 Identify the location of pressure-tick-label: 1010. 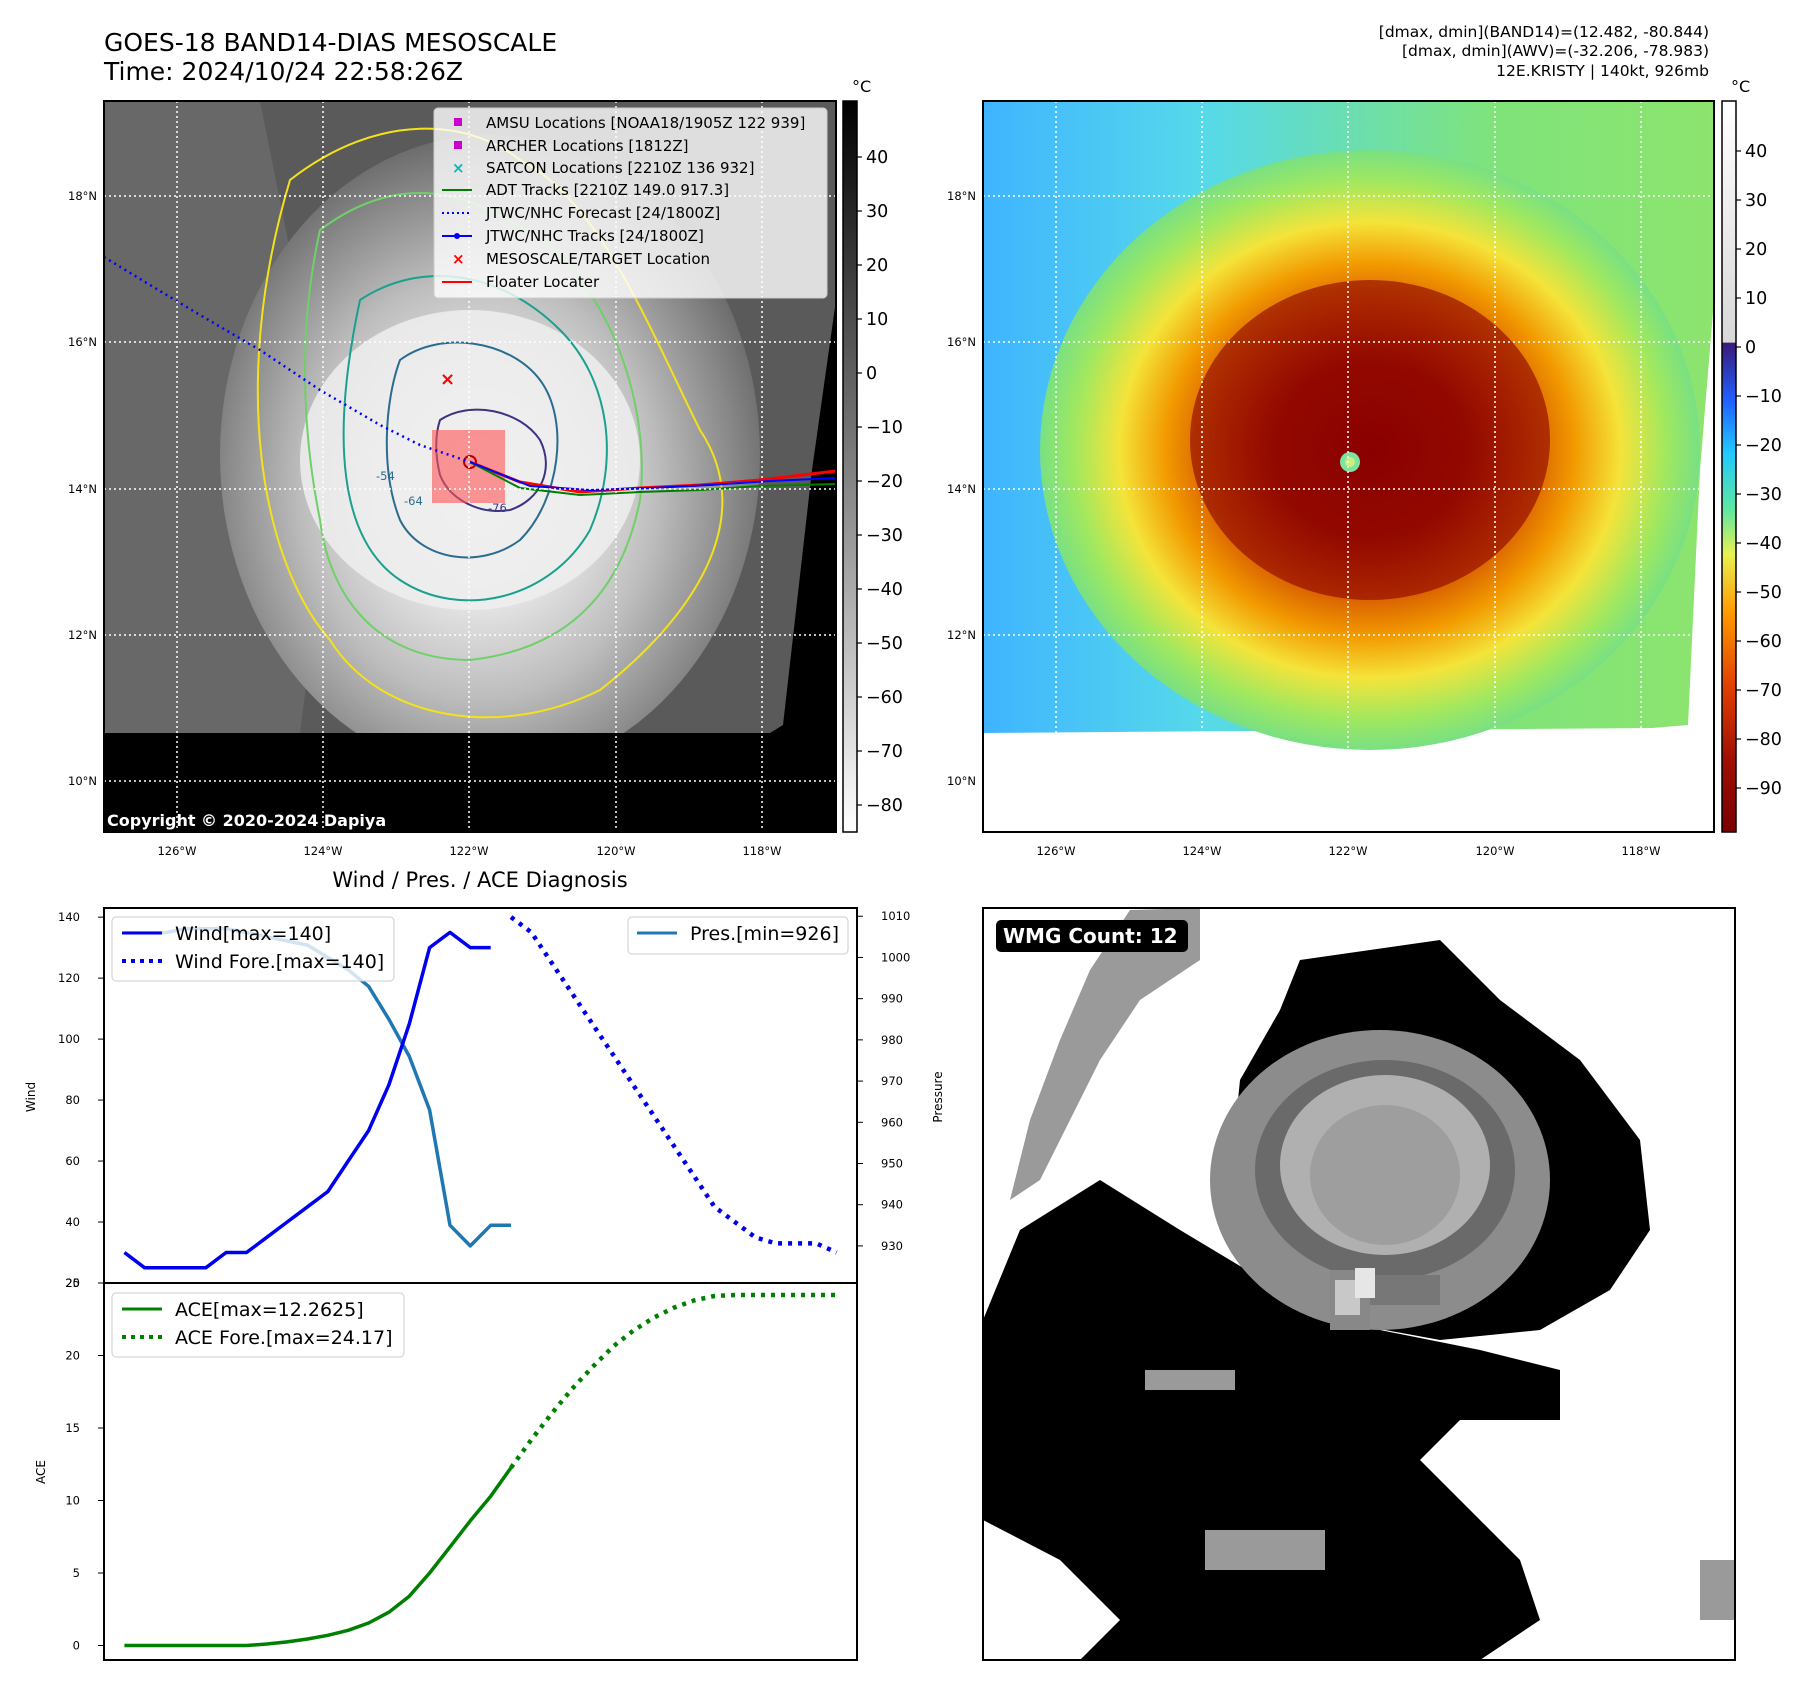
(895, 916).